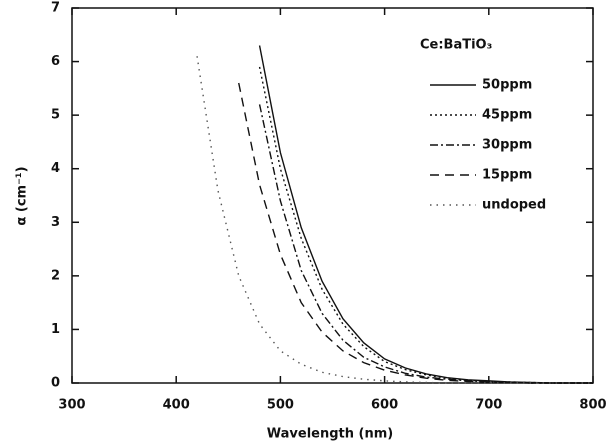 The width and height of the screenshot is (606, 448). What do you see at coordinates (592, 405) in the screenshot?
I see `x-tick-label: 800` at bounding box center [592, 405].